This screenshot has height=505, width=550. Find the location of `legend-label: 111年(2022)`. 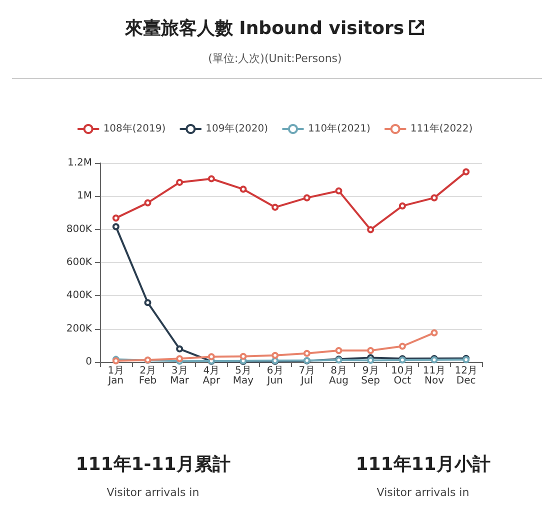

legend-label: 111年(2022) is located at coordinates (441, 128).